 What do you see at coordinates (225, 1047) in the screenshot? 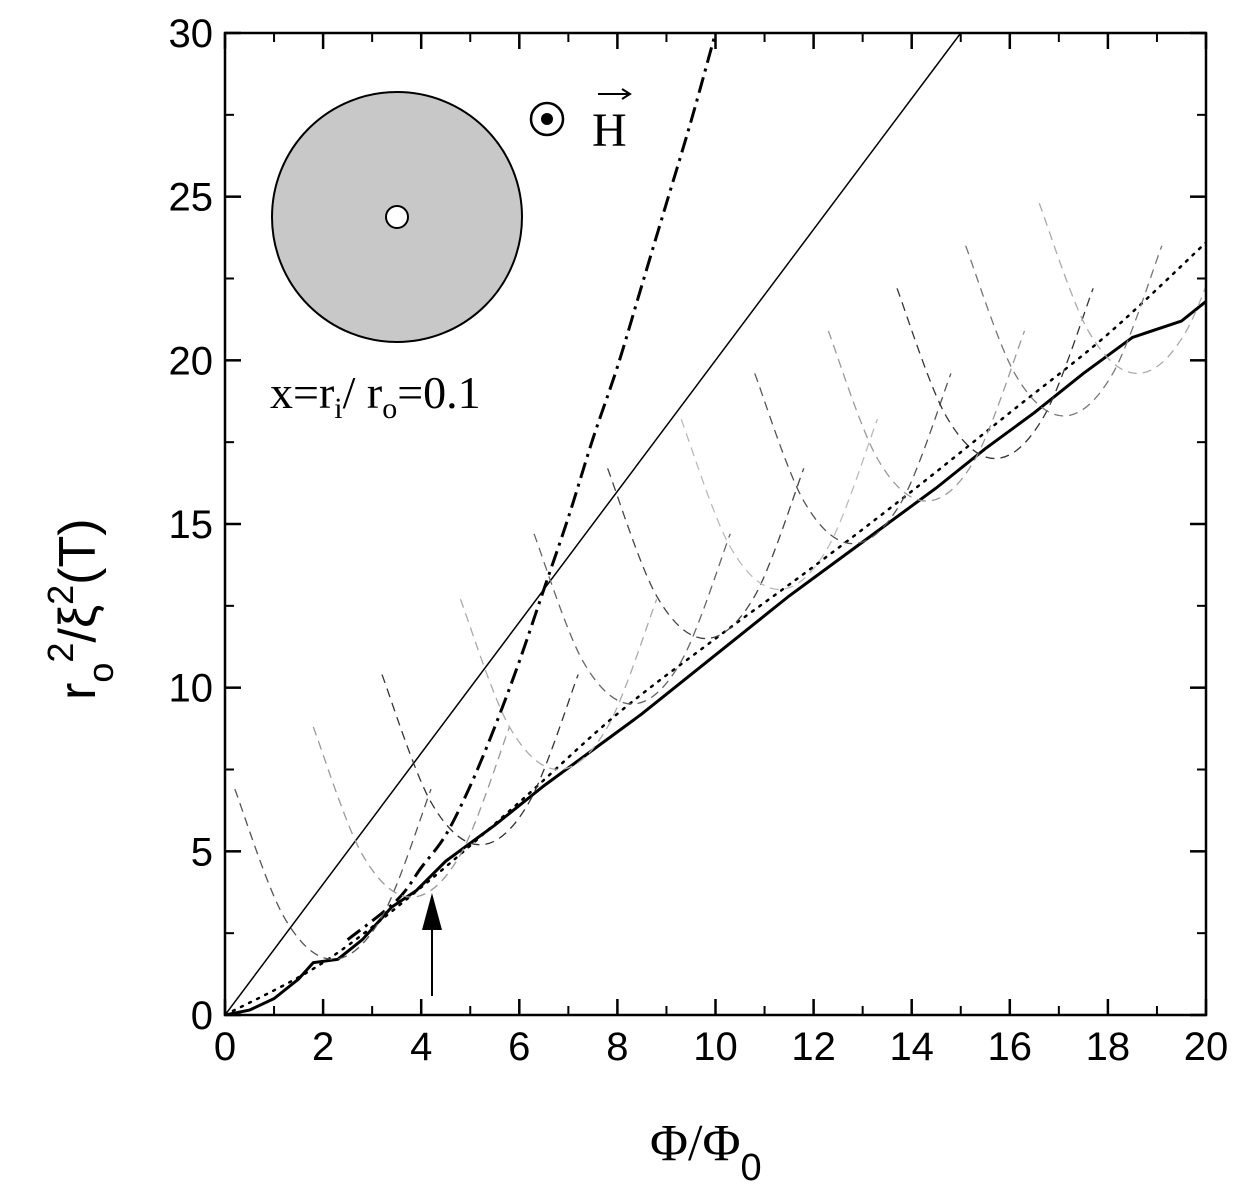
I see `x-tick-label: 0` at bounding box center [225, 1047].